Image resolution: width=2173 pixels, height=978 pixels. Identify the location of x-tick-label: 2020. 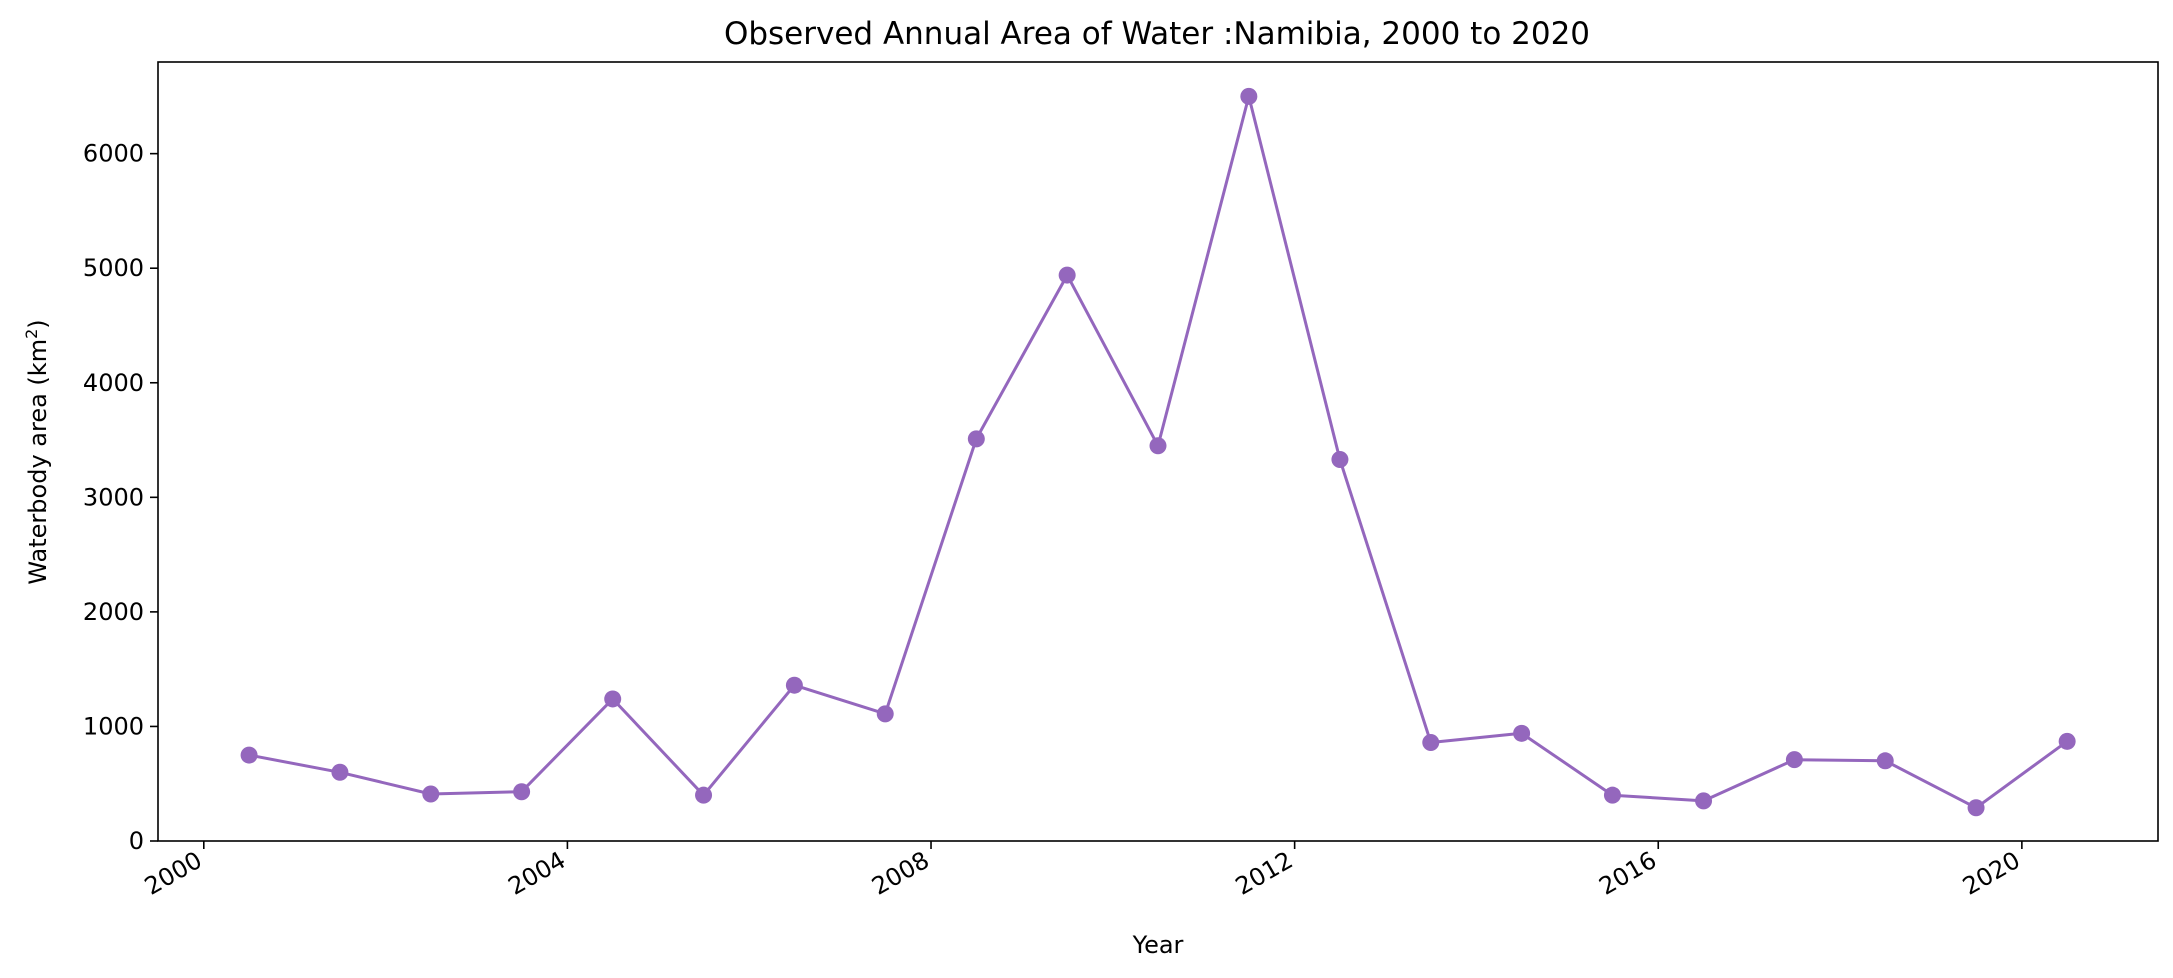
(1991, 873).